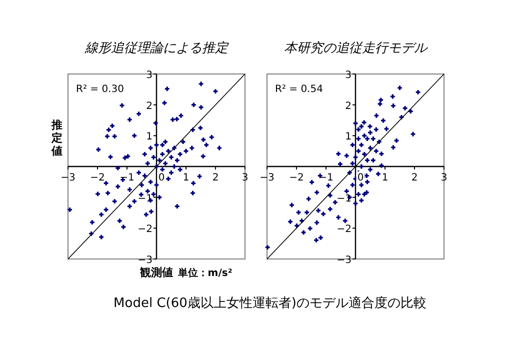 This screenshot has height=339, width=507. I want to click on y-axis-title: 推定値, so click(56, 138).